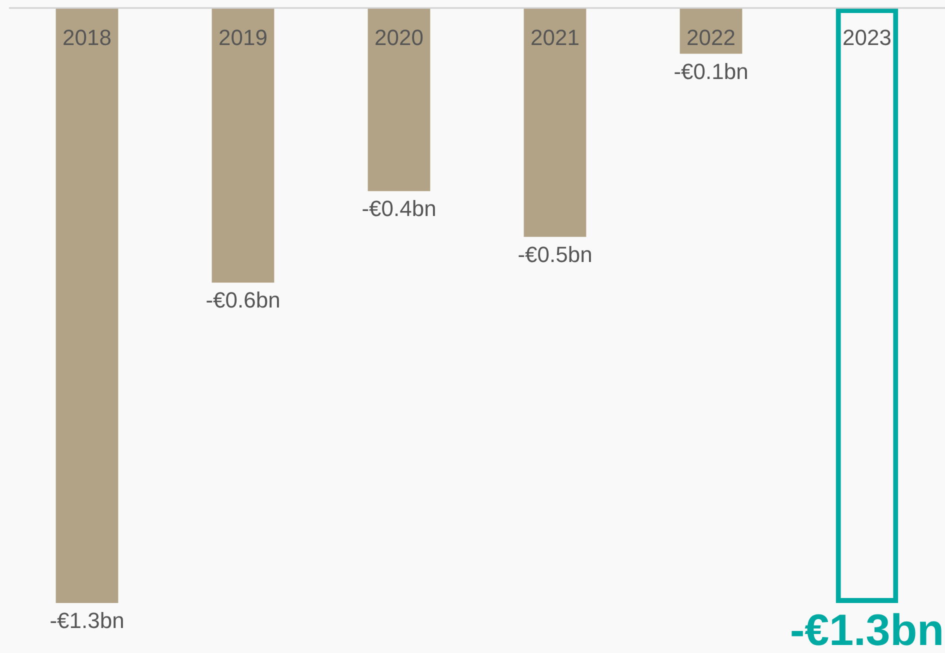 This screenshot has height=653, width=945. Describe the element at coordinates (243, 37) in the screenshot. I see `x-tick-label: 2019` at that location.